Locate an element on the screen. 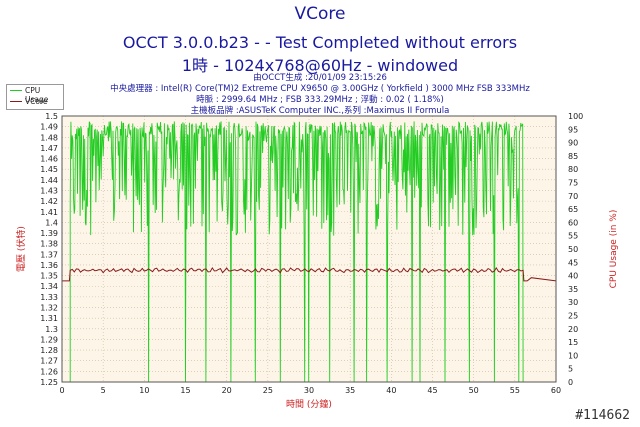 The width and height of the screenshot is (640, 427). y-tick-label: 1.44 is located at coordinates (49, 180).